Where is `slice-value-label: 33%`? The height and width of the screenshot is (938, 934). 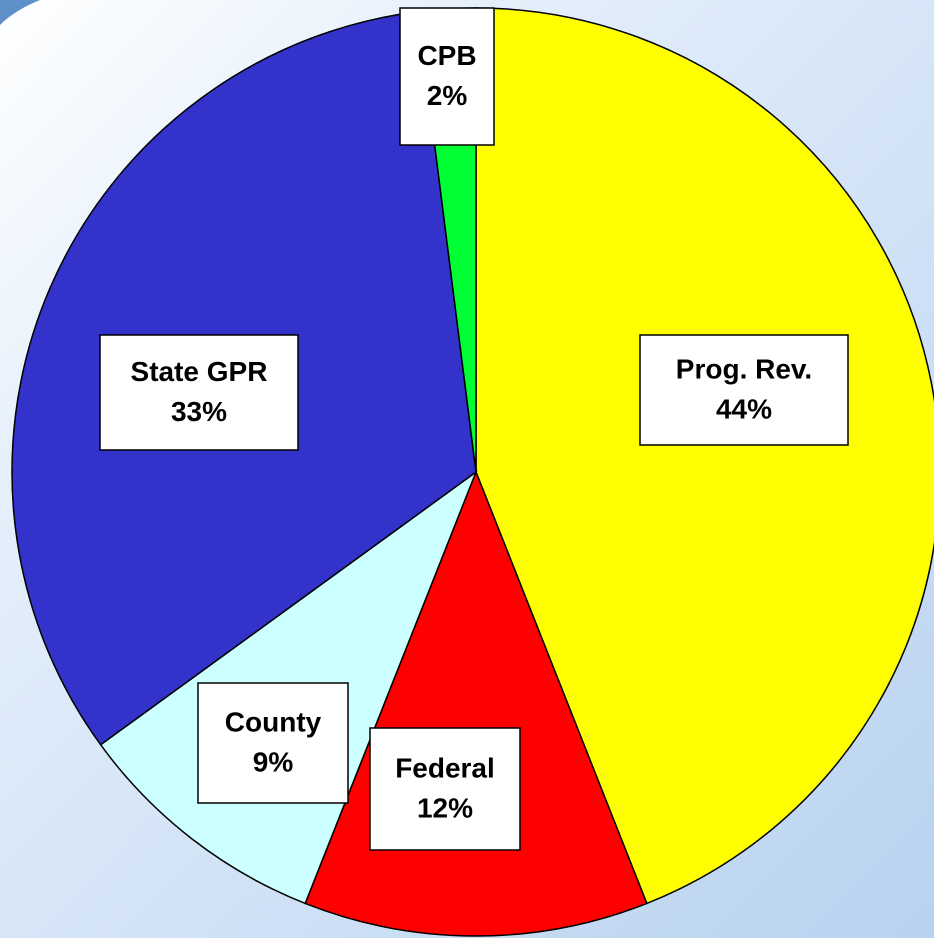
slice-value-label: 33% is located at coordinates (199, 411).